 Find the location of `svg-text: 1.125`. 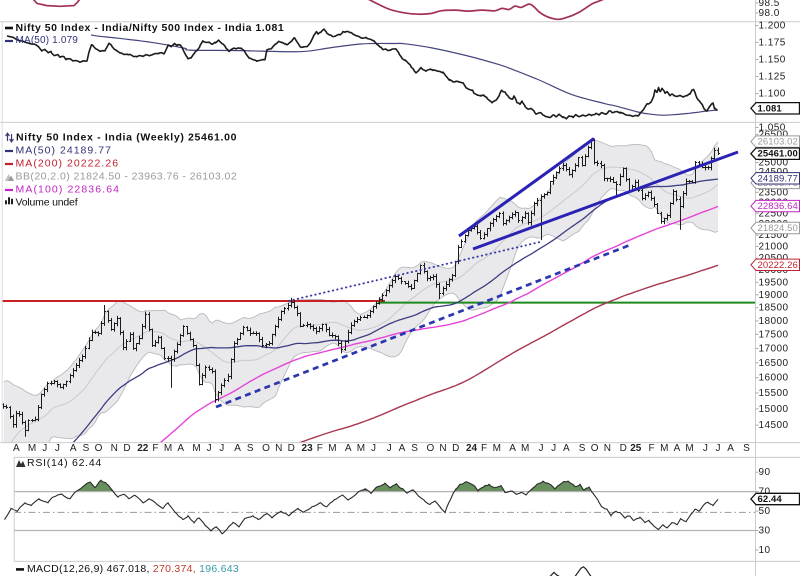

svg-text: 1.125 is located at coordinates (772, 77).